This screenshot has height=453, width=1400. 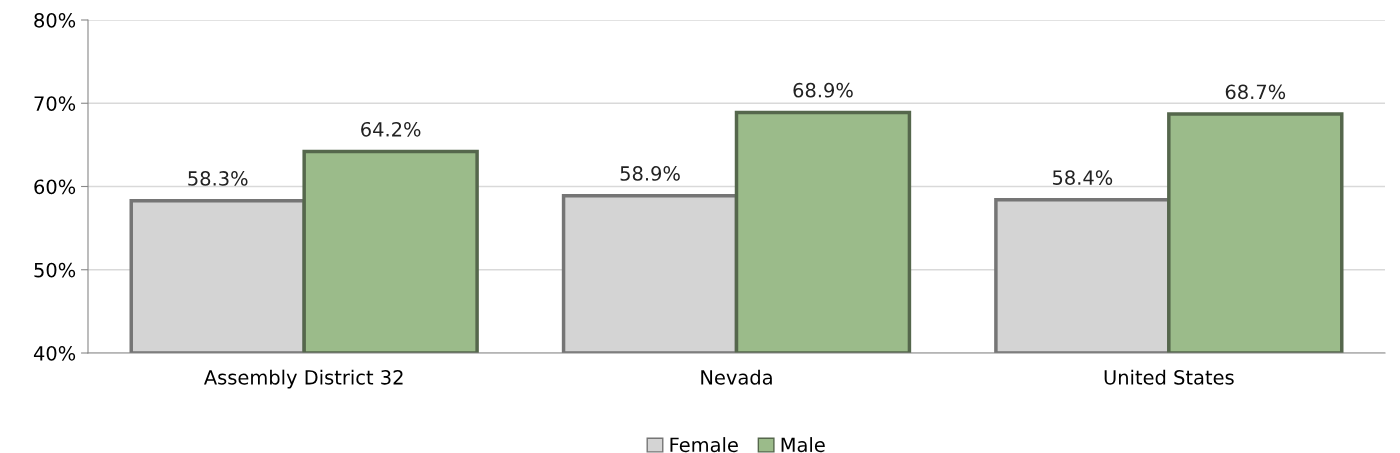 What do you see at coordinates (823, 90) in the screenshot?
I see `data-label: 68.9%` at bounding box center [823, 90].